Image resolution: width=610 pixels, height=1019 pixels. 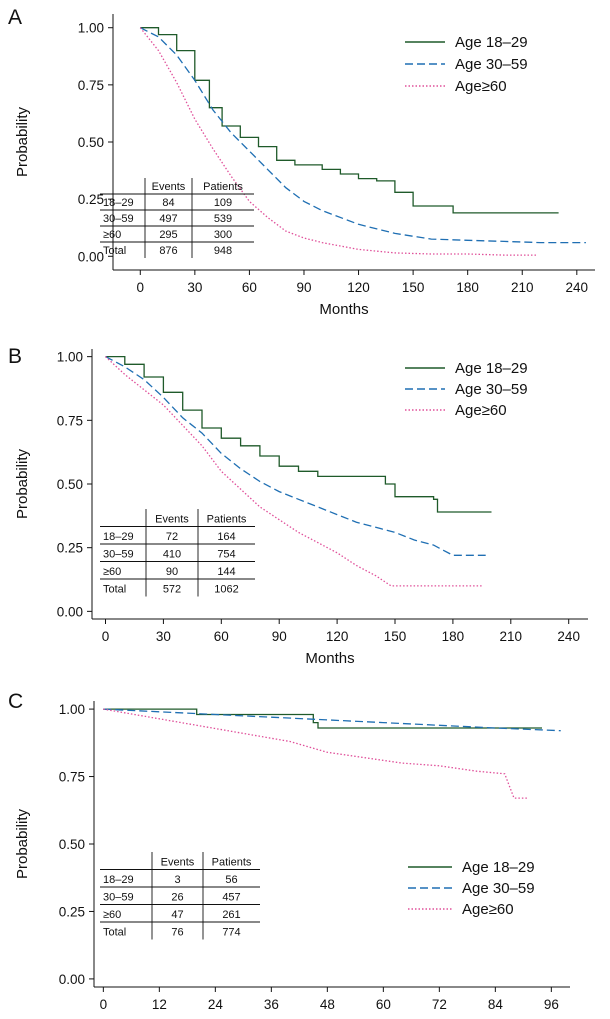 What do you see at coordinates (177, 898) in the screenshot?
I see `table-cell: 26` at bounding box center [177, 898].